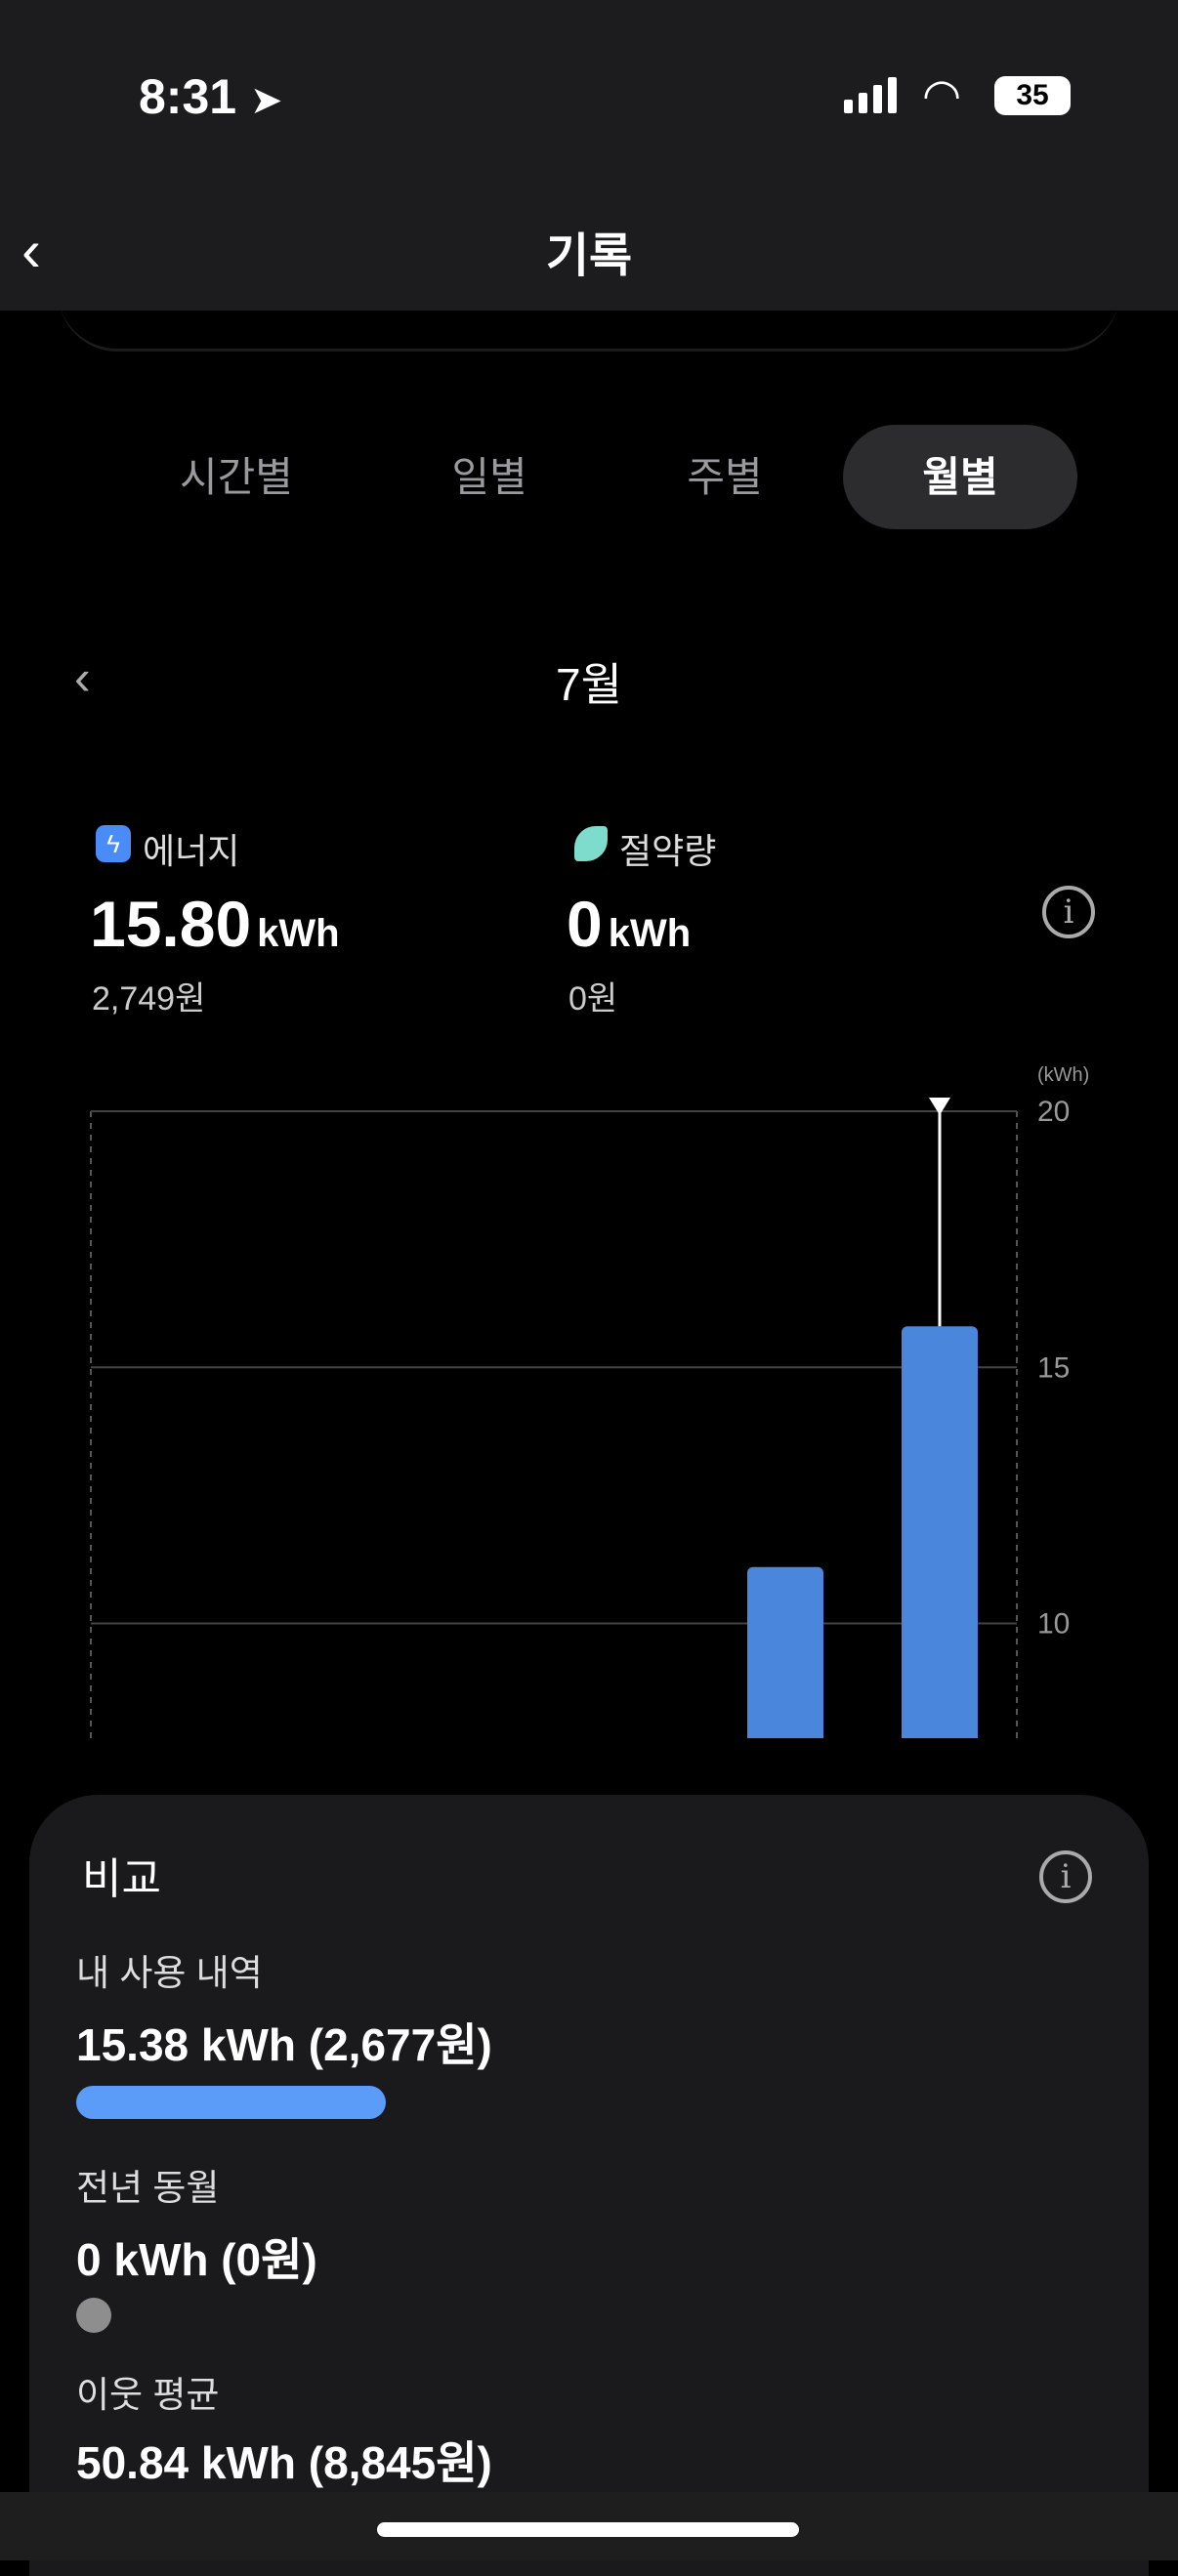  Describe the element at coordinates (489, 477) in the screenshot. I see `tab-daily: 일별` at that location.